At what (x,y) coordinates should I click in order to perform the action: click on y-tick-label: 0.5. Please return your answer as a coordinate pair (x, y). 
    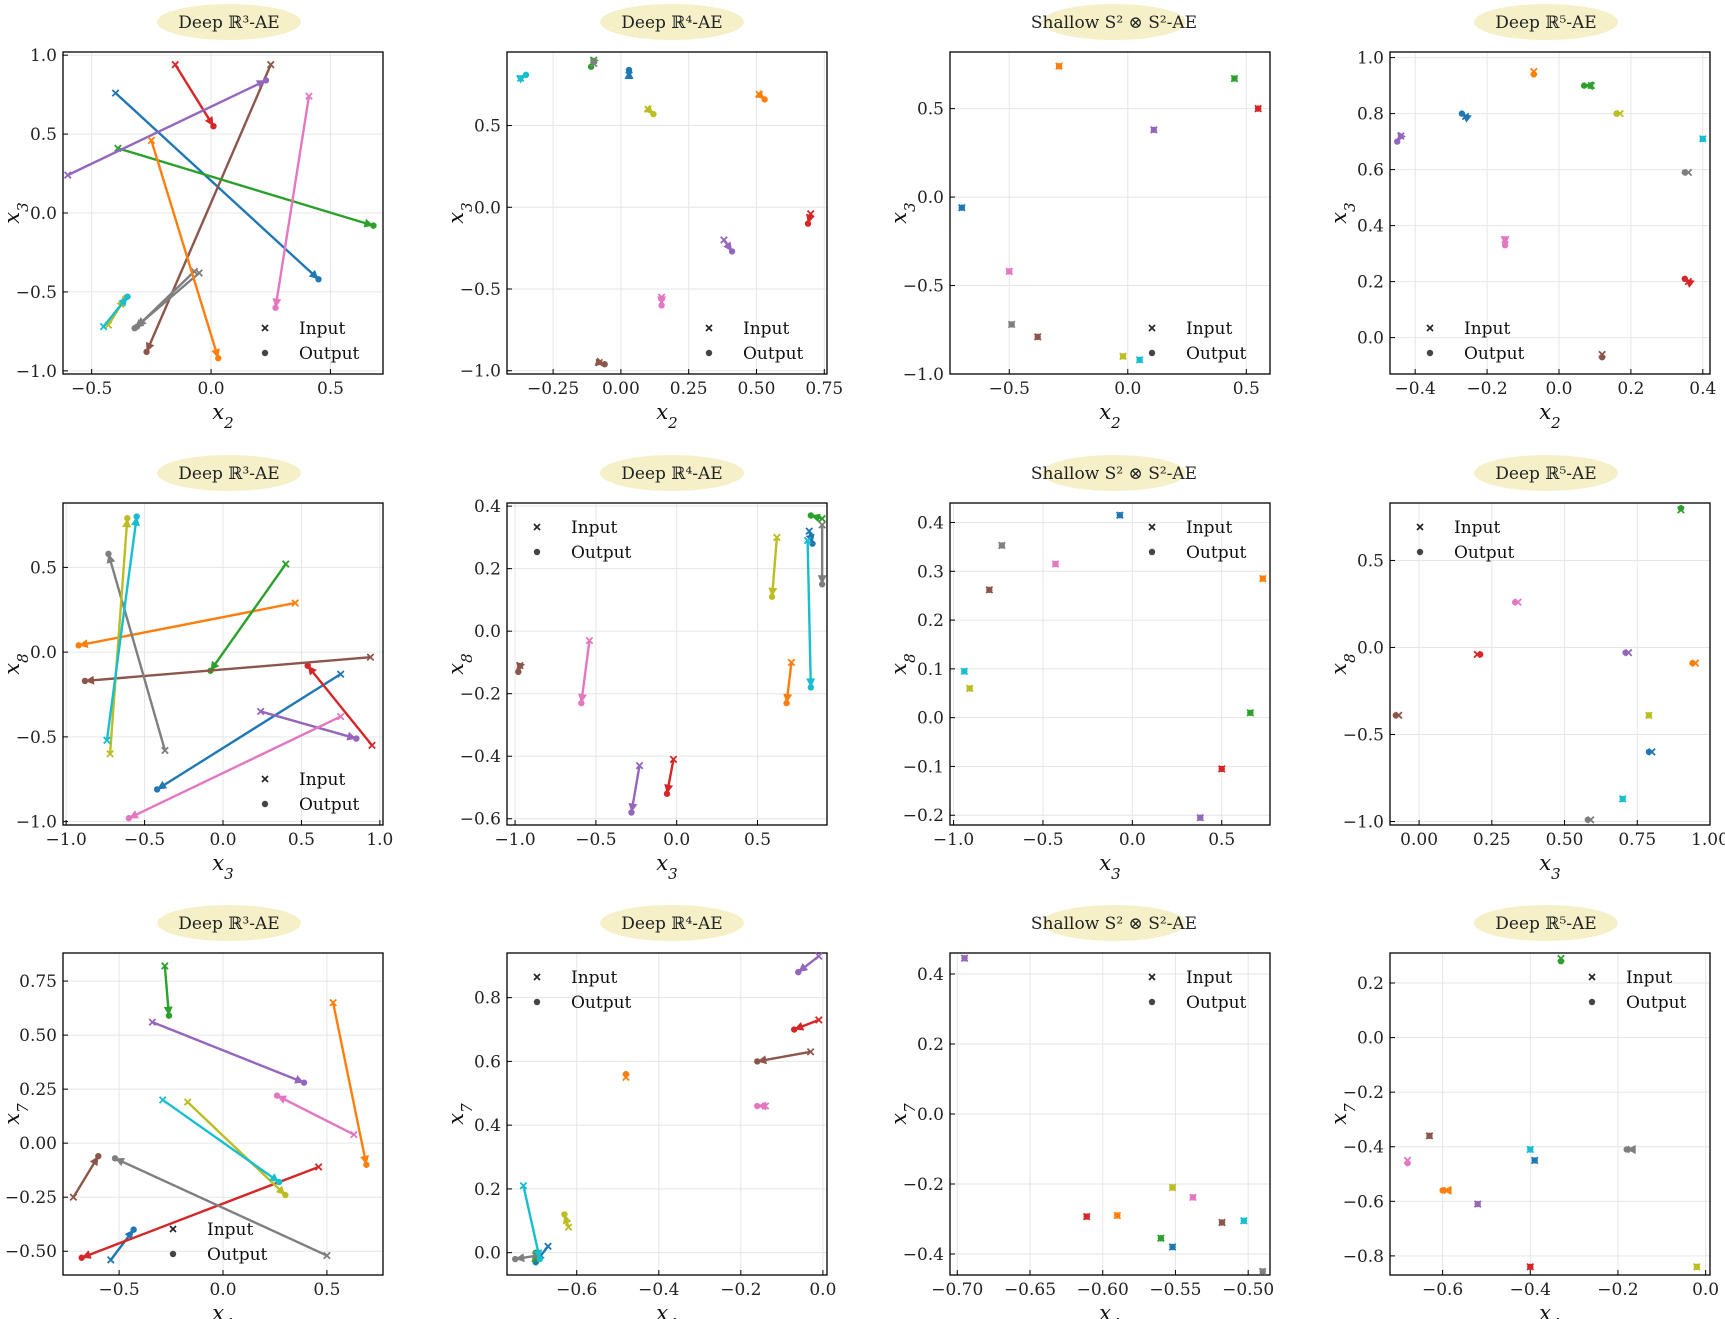
    Looking at the image, I should click on (43, 135).